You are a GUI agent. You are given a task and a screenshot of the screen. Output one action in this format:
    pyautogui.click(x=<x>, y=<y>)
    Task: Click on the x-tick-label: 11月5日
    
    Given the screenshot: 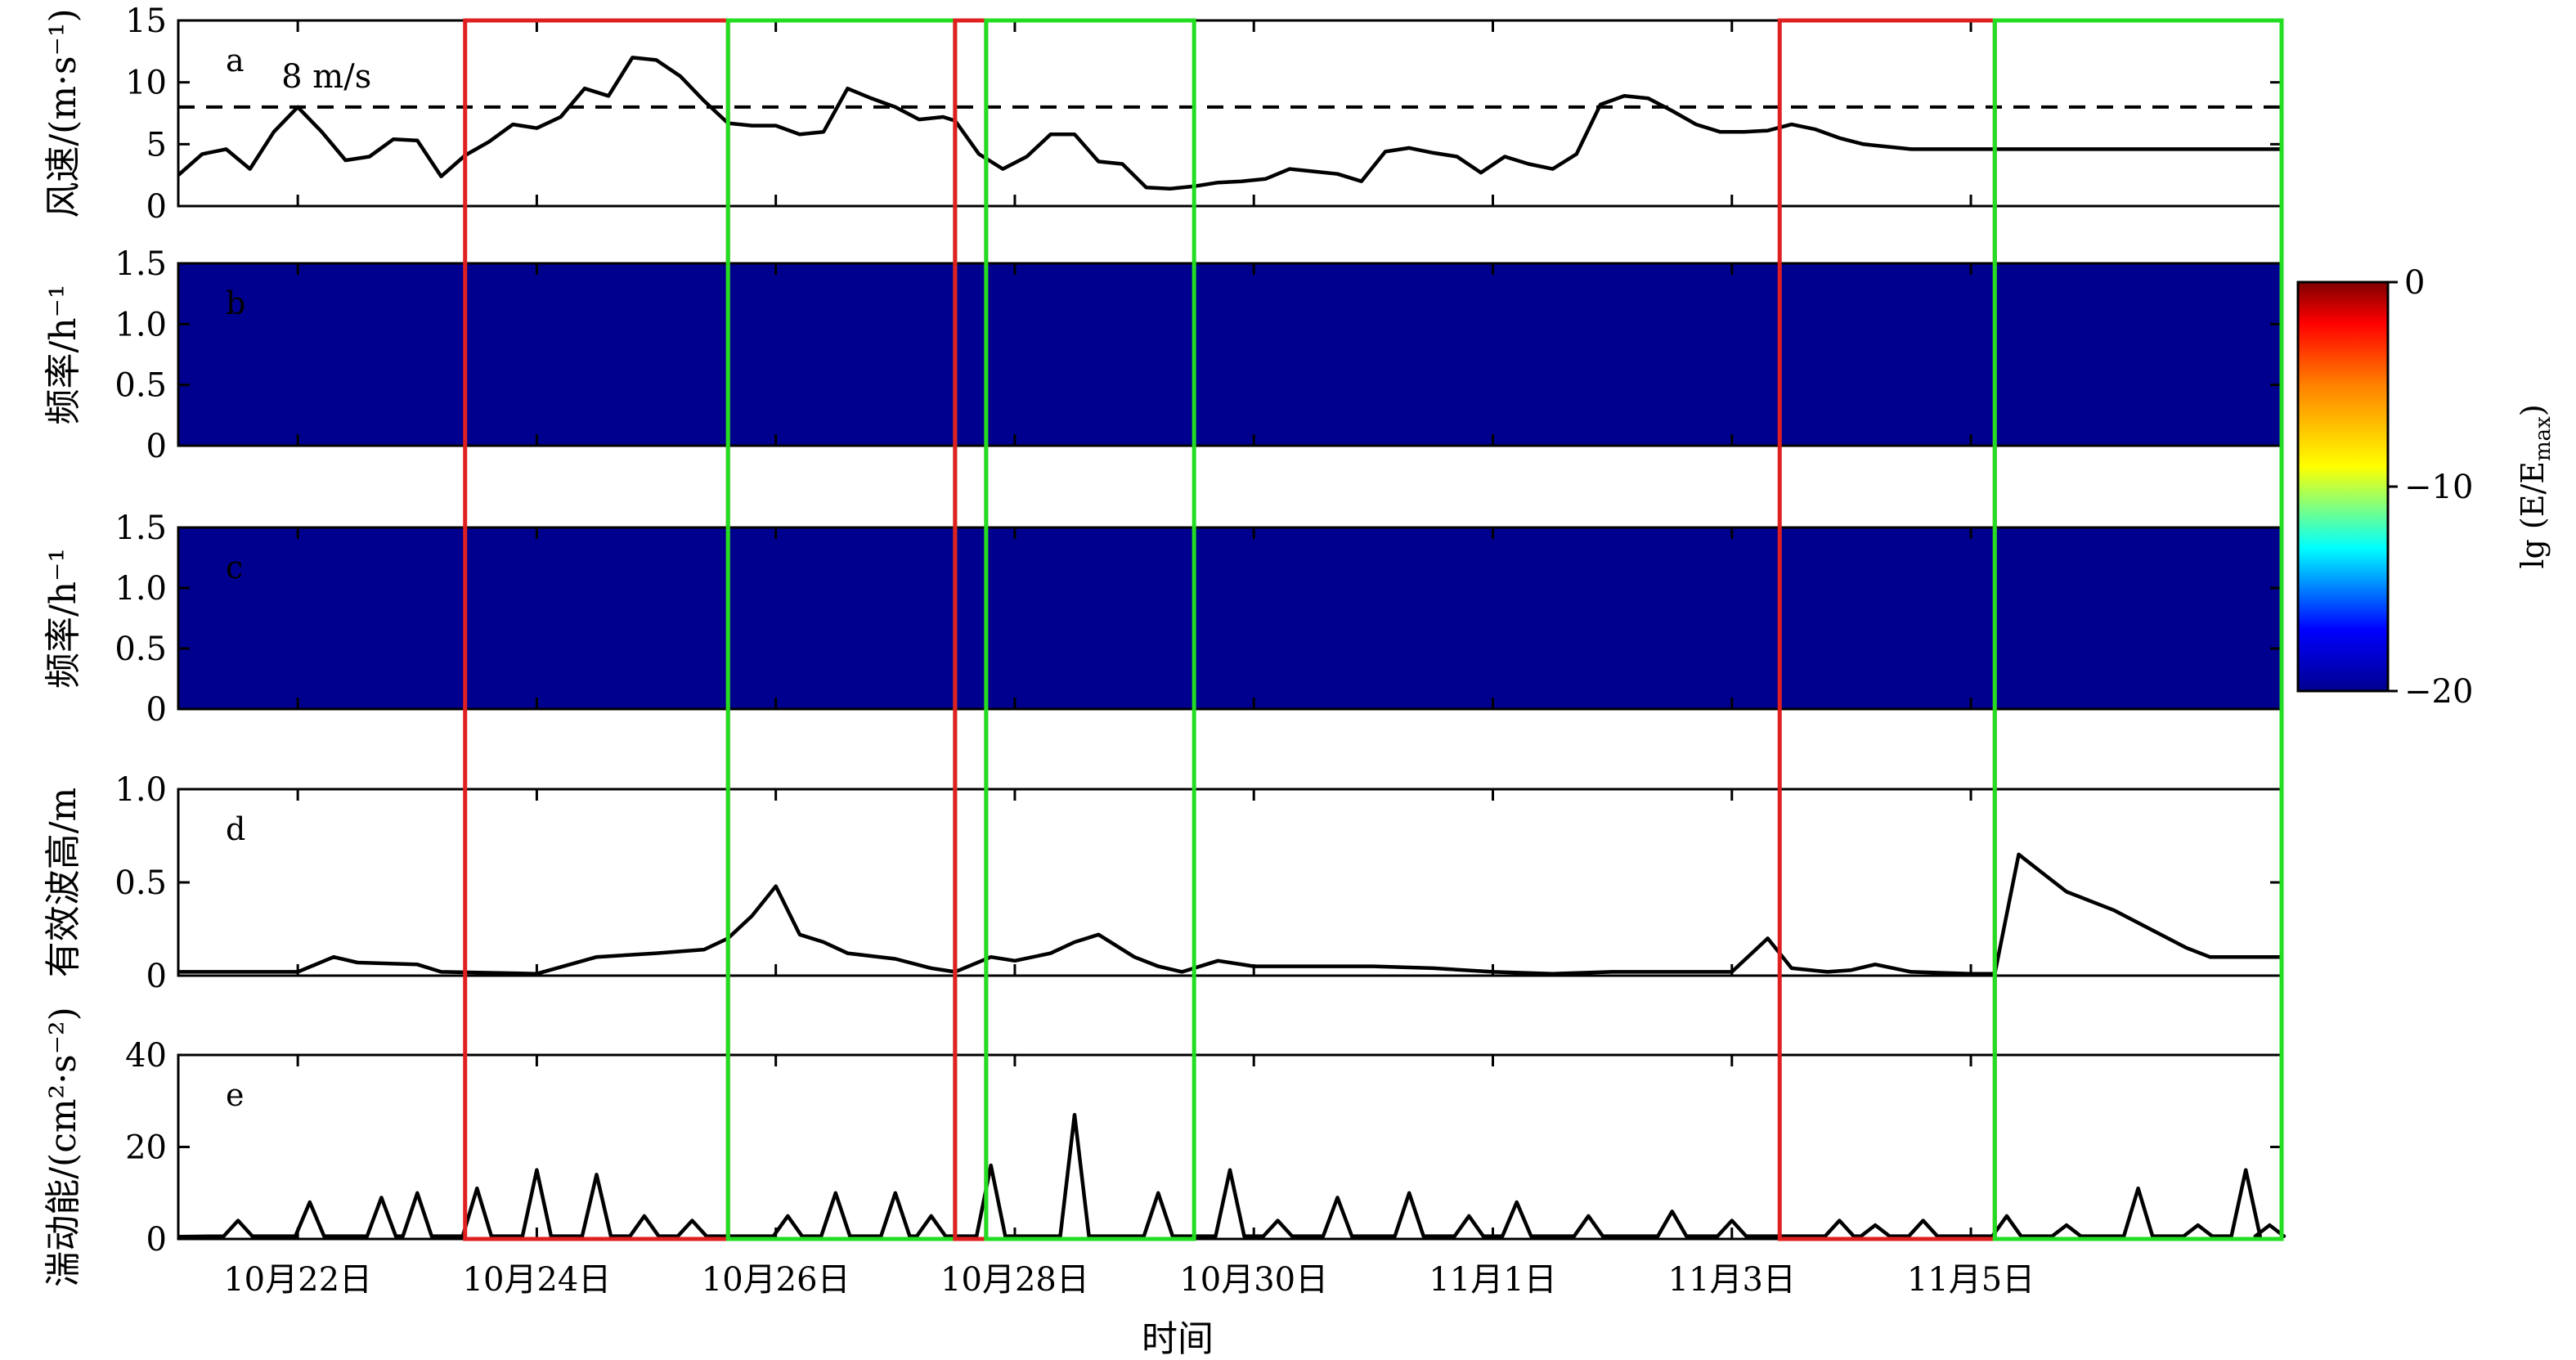 What is the action you would take?
    pyautogui.click(x=1971, y=1280)
    